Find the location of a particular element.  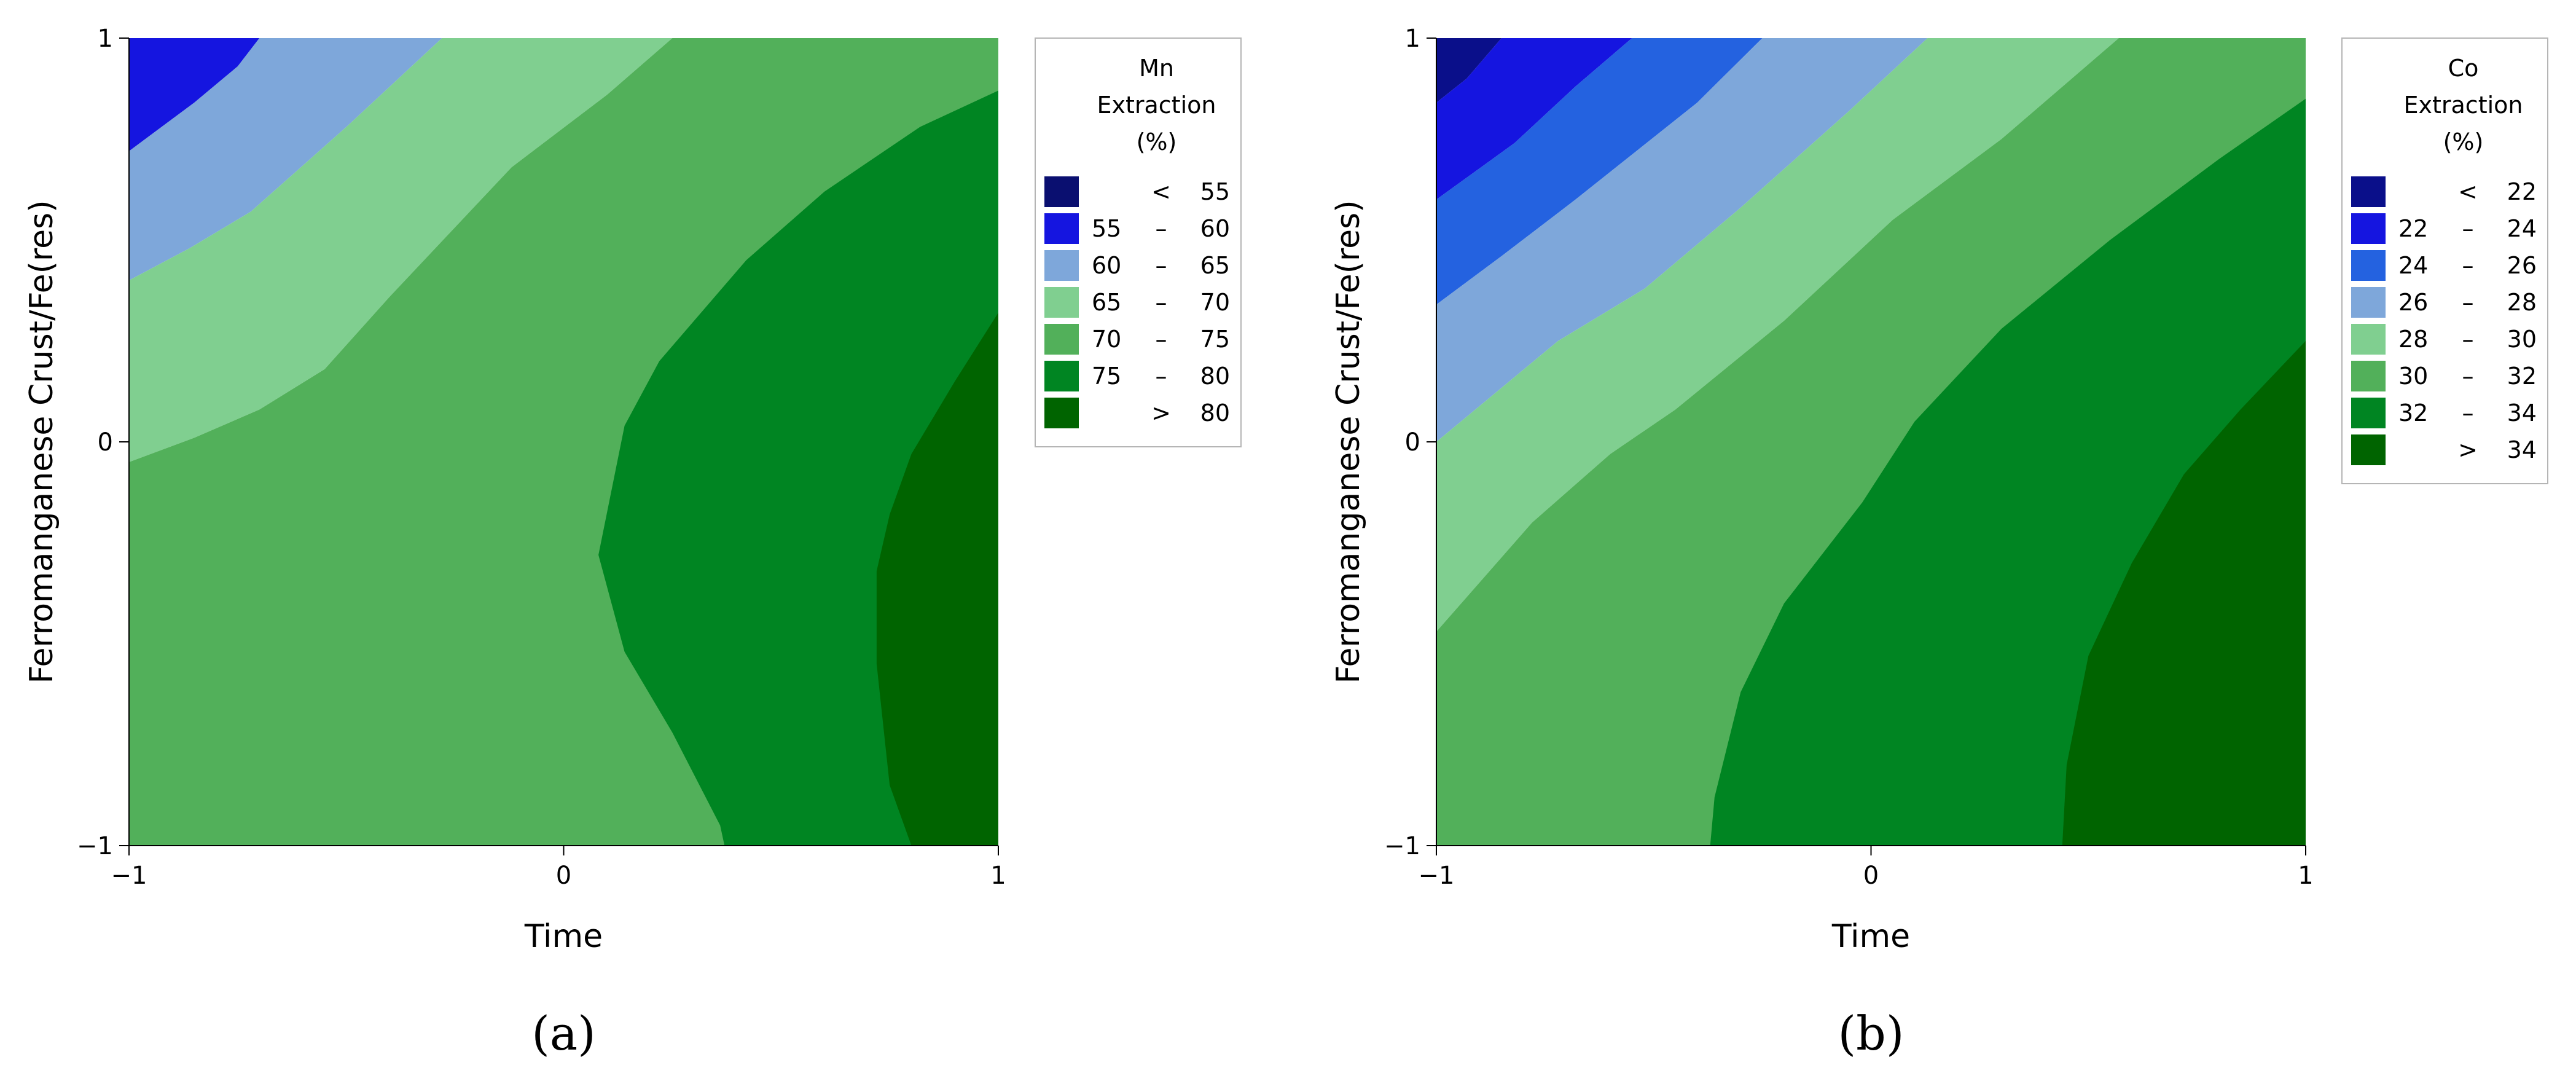

legend-title: Co is located at coordinates (2463, 68).